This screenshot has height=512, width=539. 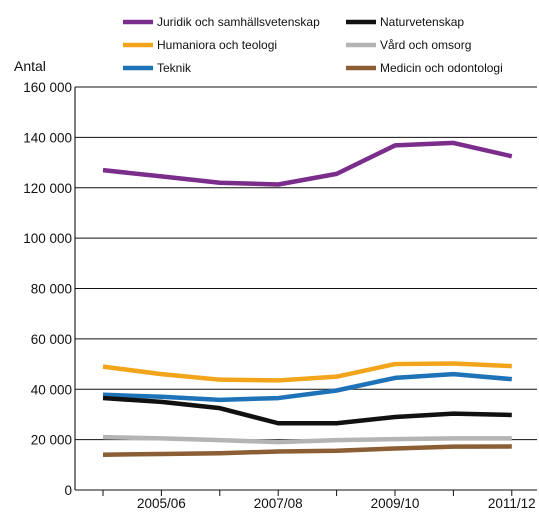 I want to click on legend-item-naturvetenskap: Naturvetenskap, so click(x=405, y=22).